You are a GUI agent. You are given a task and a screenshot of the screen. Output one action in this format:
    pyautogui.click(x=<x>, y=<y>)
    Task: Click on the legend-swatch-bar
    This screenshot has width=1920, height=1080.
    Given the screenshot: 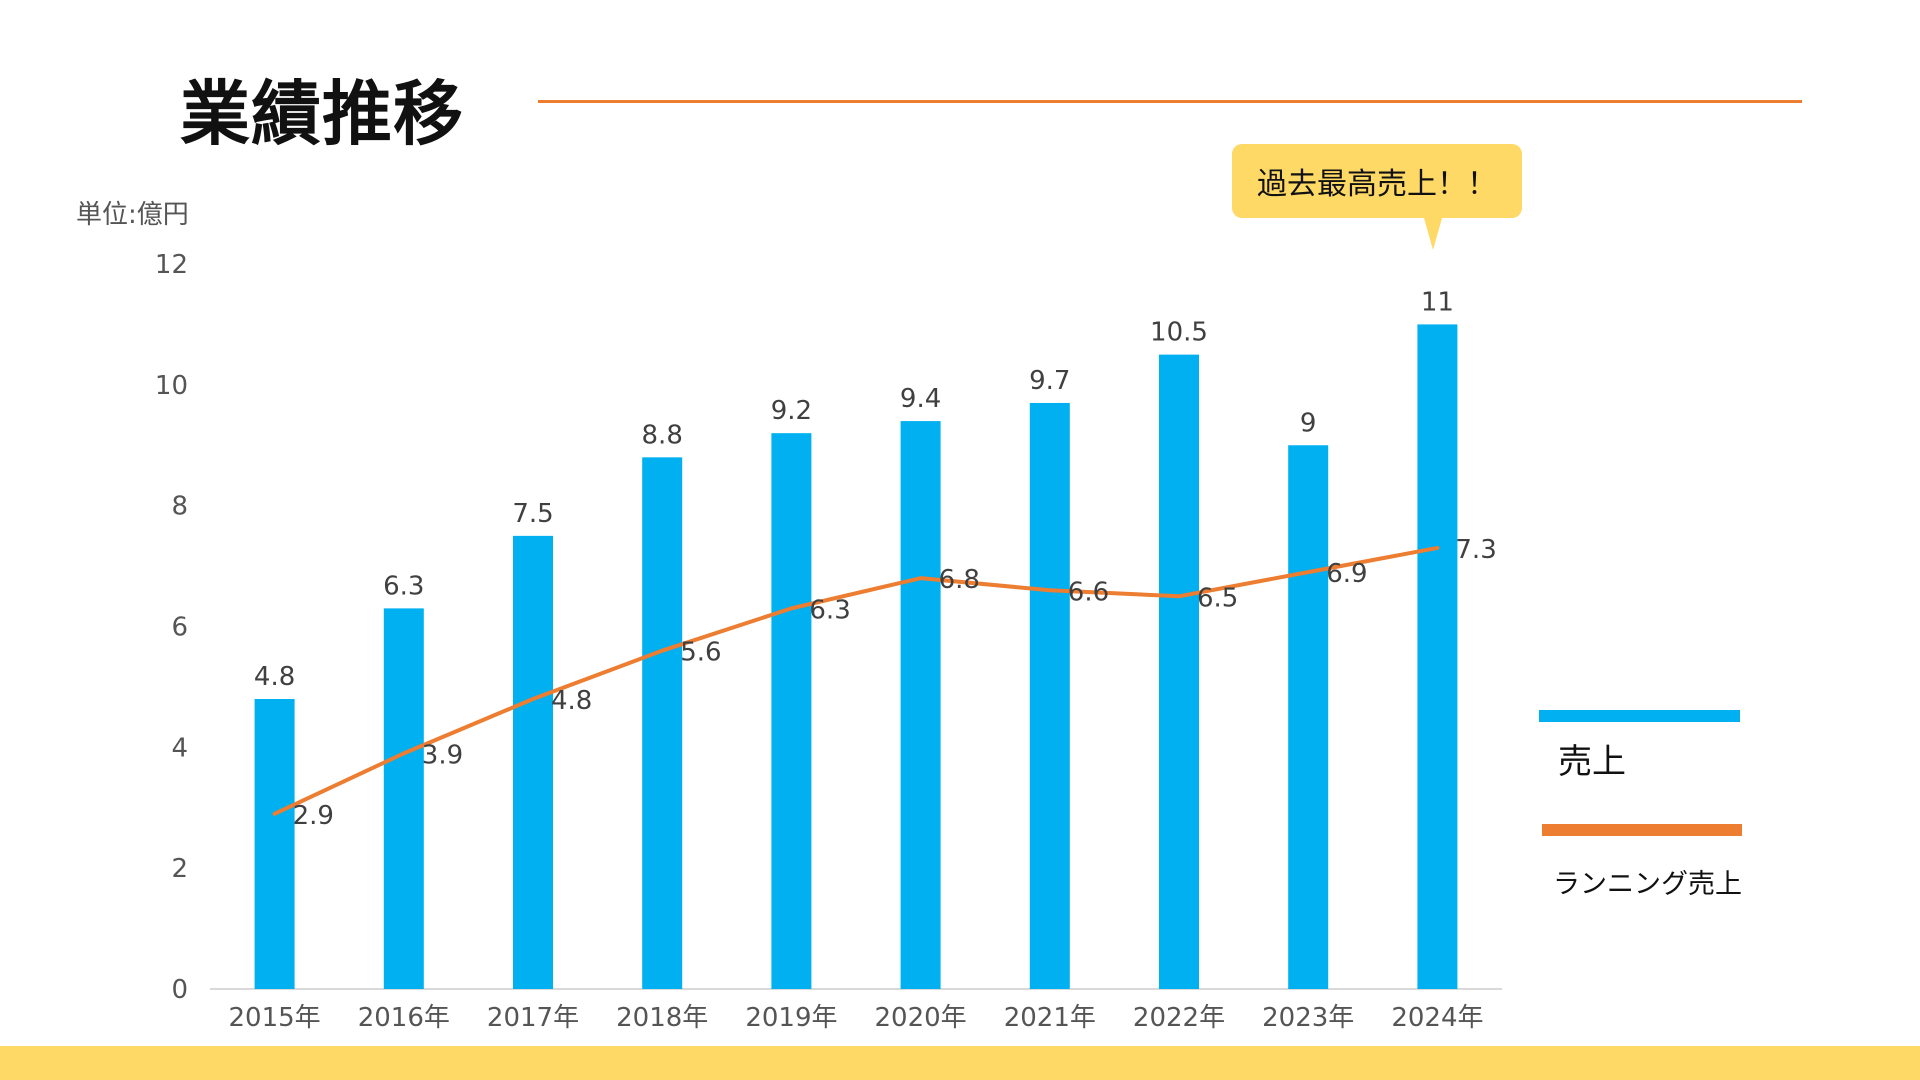 What is the action you would take?
    pyautogui.click(x=1639, y=716)
    